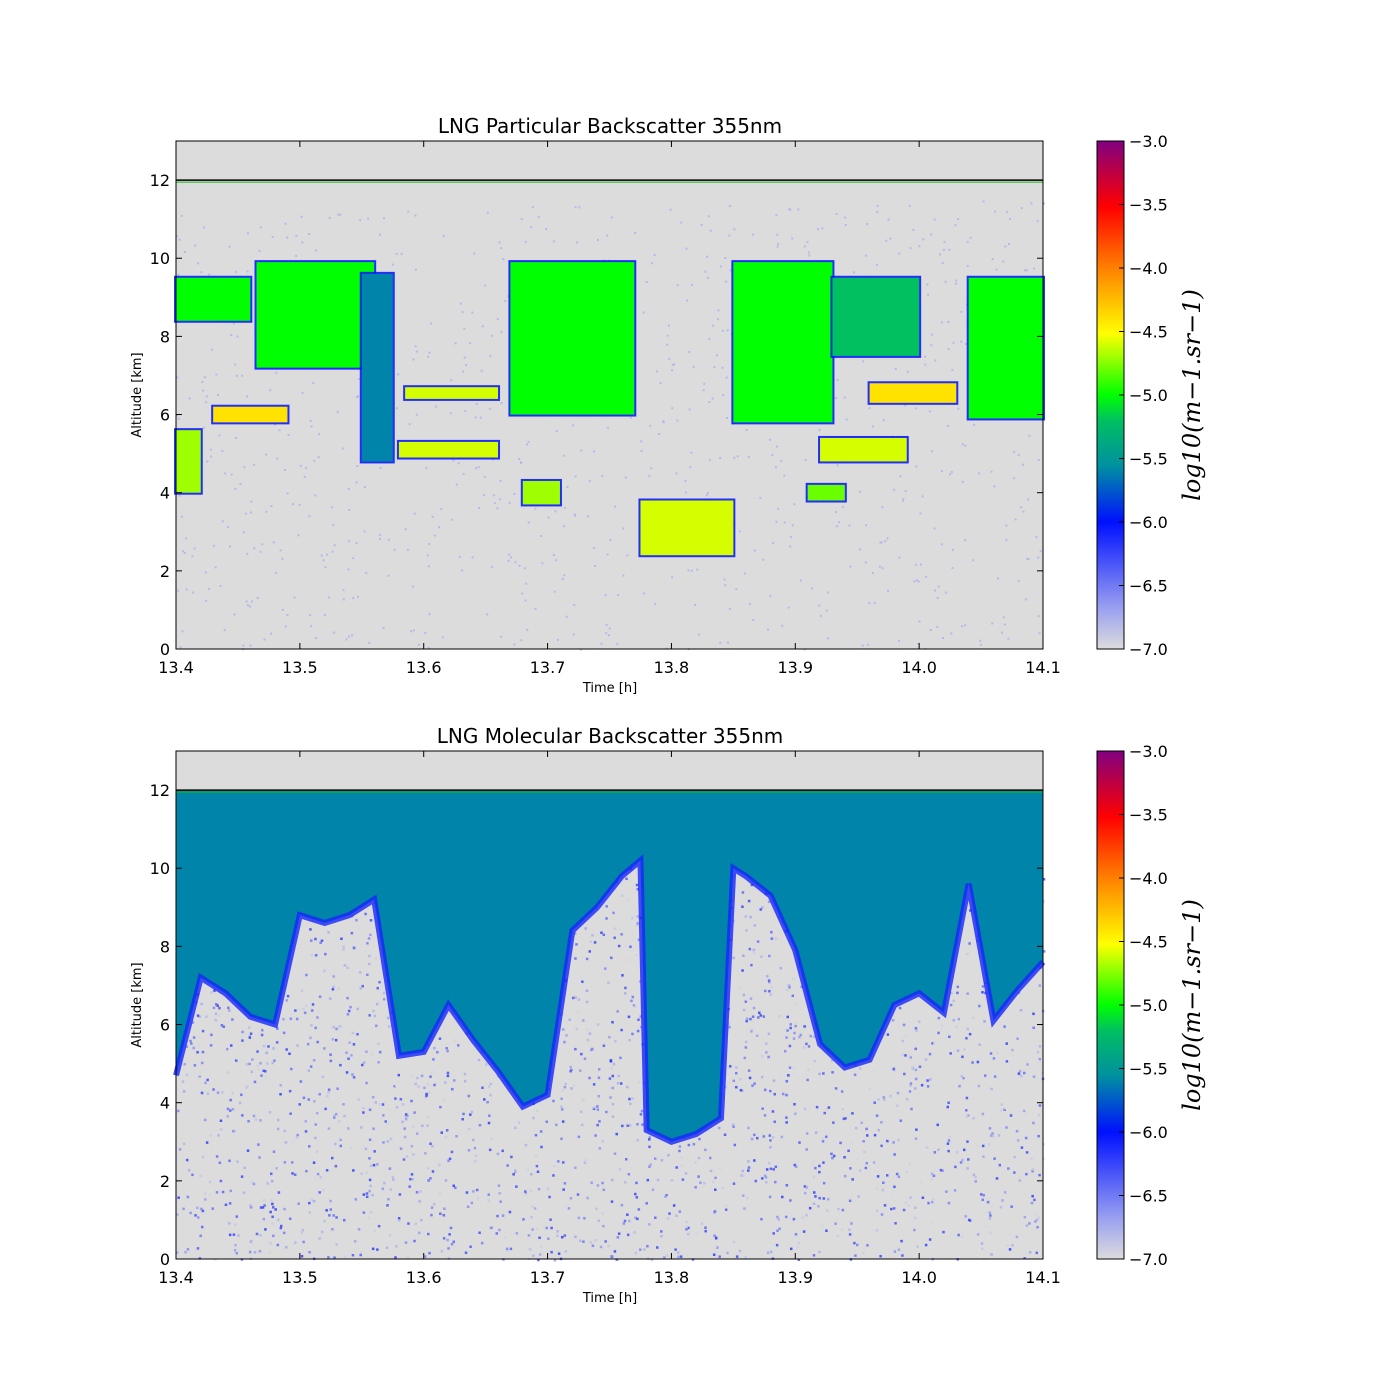 This screenshot has width=1400, height=1400. What do you see at coordinates (165, 336) in the screenshot?
I see `y-tick-label: 8` at bounding box center [165, 336].